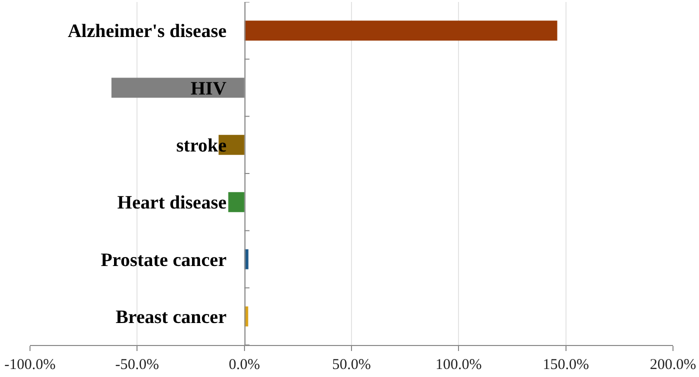 The width and height of the screenshot is (699, 377). I want to click on x-tick-label: 0.0%, so click(244, 365).